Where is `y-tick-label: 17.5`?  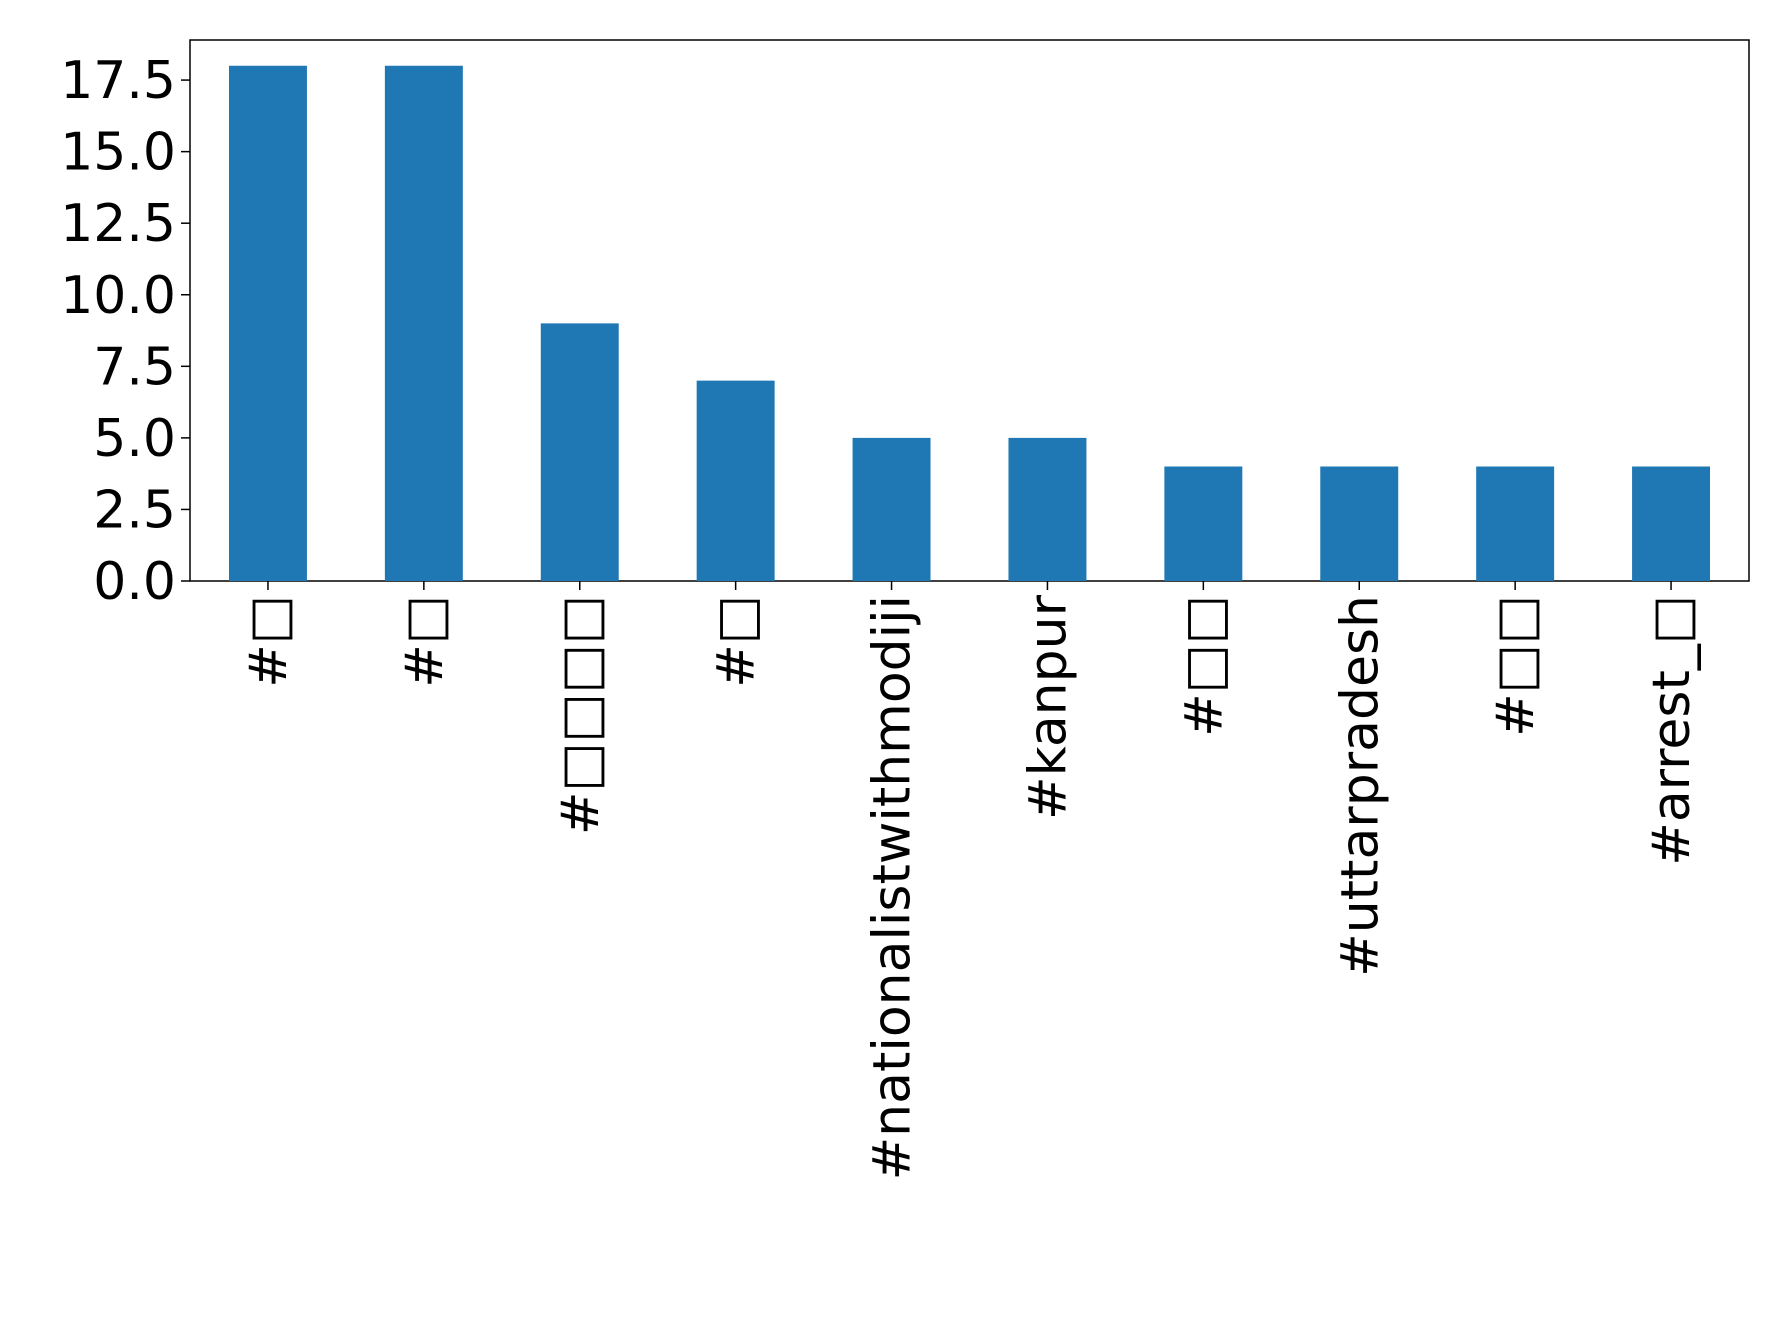
y-tick-label: 17.5 is located at coordinates (118, 81).